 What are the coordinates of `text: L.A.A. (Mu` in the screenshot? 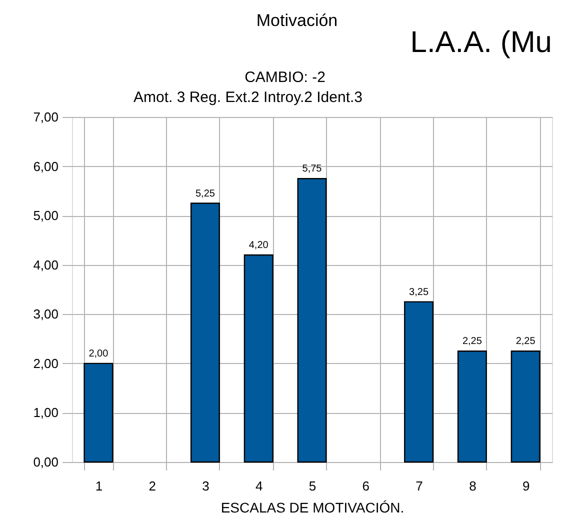 It's located at (481, 42).